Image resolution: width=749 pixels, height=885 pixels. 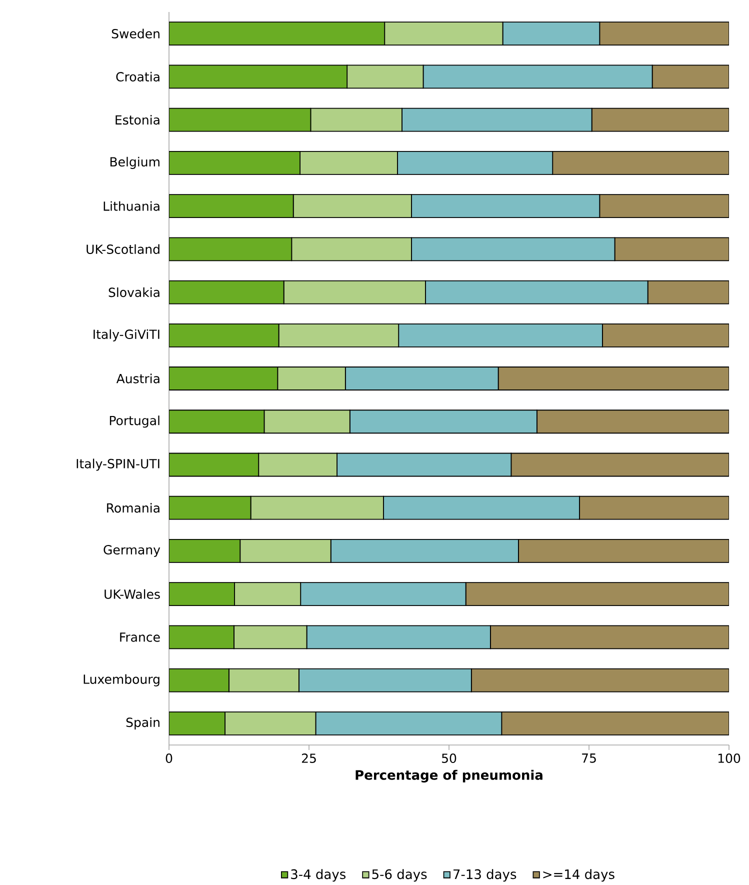 What do you see at coordinates (135, 162) in the screenshot?
I see `y-tick-label: Belgium` at bounding box center [135, 162].